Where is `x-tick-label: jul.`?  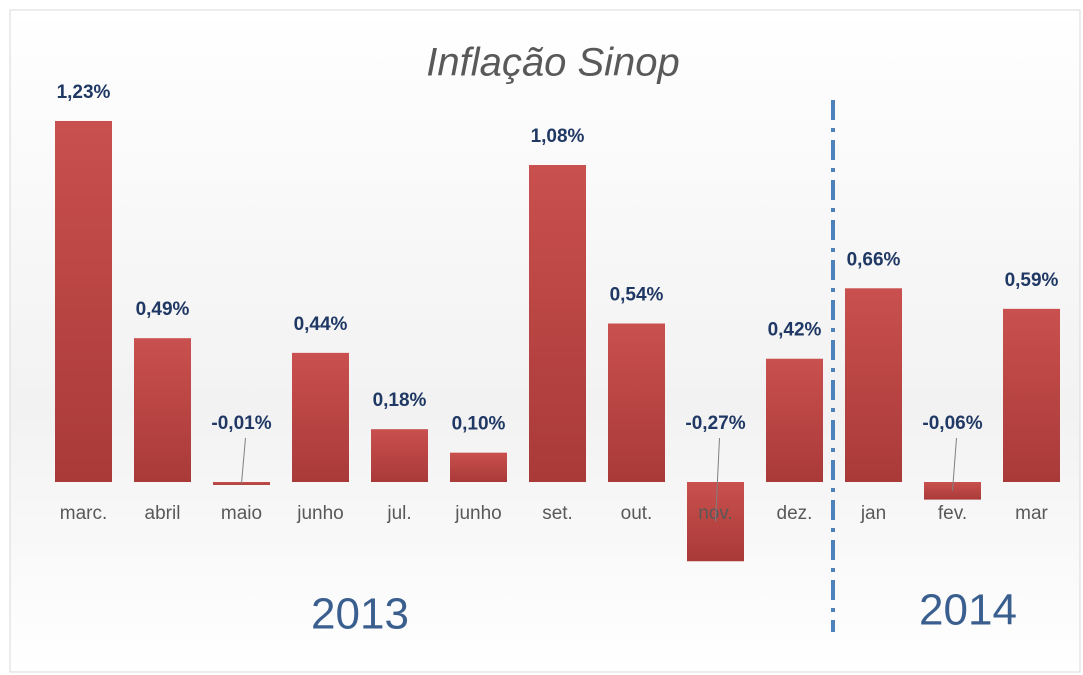 x-tick-label: jul. is located at coordinates (398, 513).